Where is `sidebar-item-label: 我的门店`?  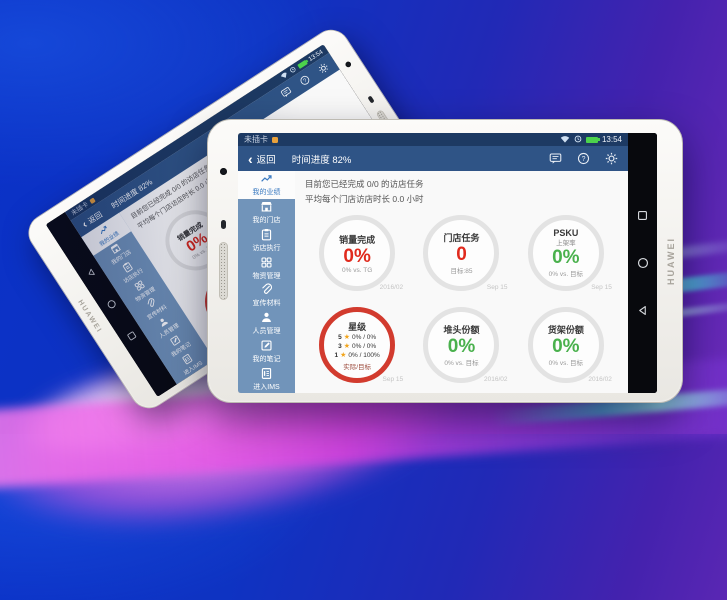 sidebar-item-label: 我的门店 is located at coordinates (266, 221).